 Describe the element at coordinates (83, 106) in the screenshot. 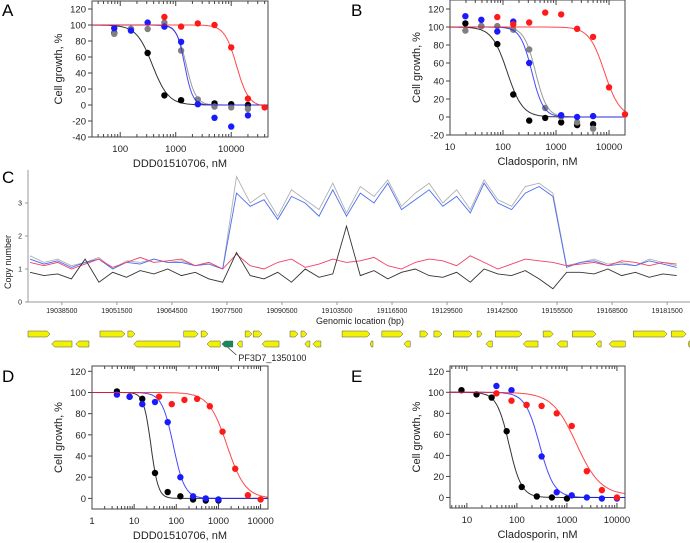

I see `y-tick-label: 0` at that location.